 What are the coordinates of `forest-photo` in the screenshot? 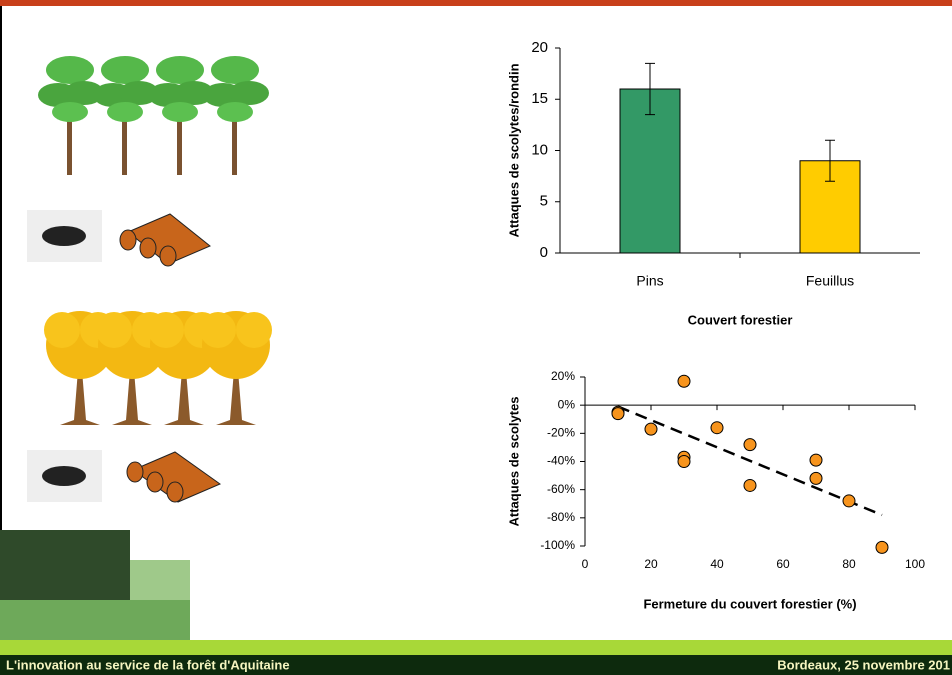 It's located at (95, 587).